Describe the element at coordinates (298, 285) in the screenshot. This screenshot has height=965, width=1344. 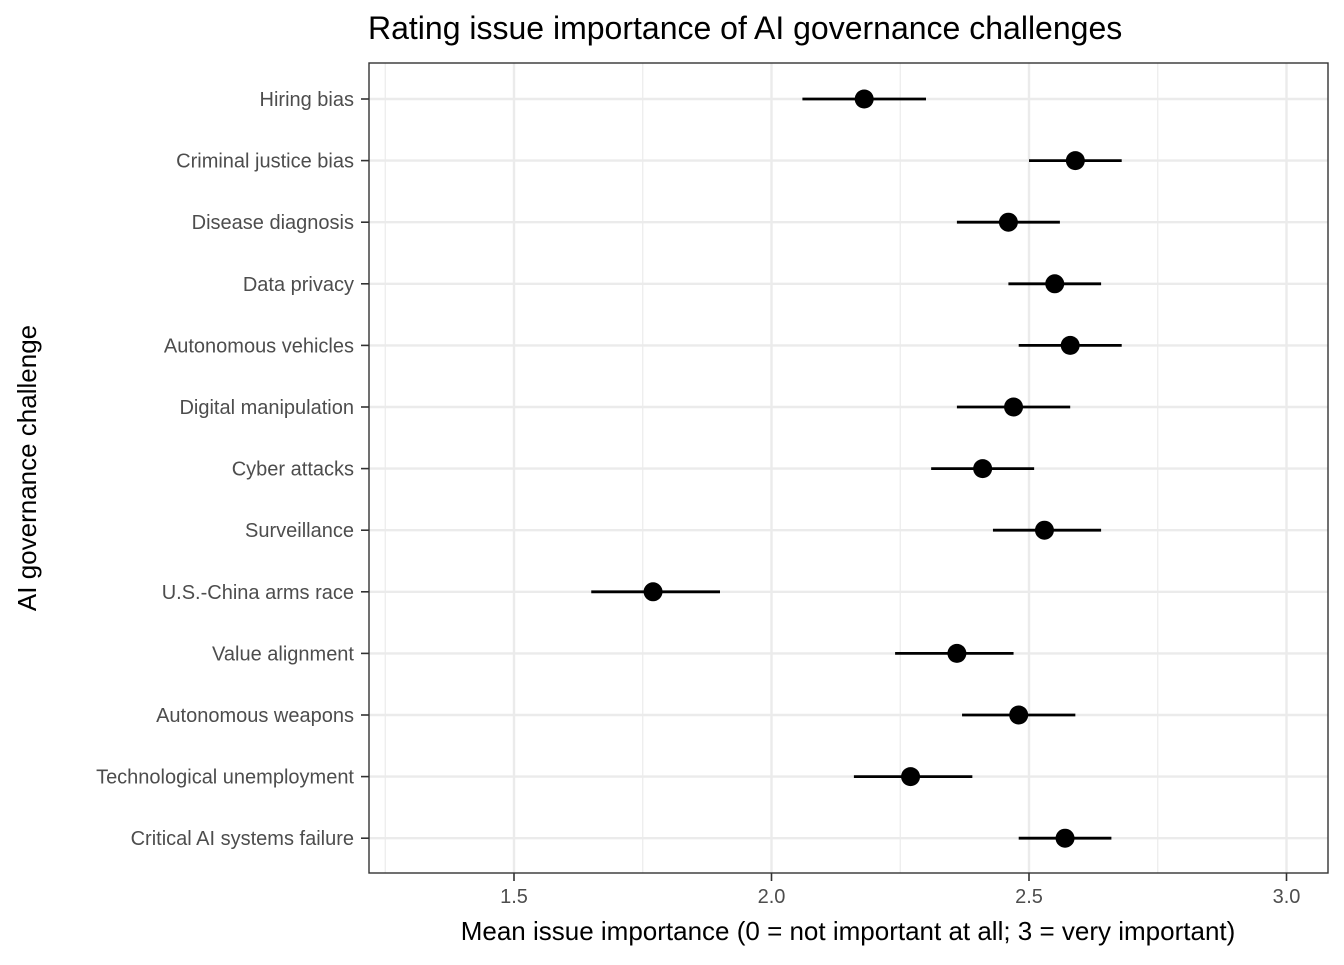
I see `y-tick-label: Data privacy` at that location.